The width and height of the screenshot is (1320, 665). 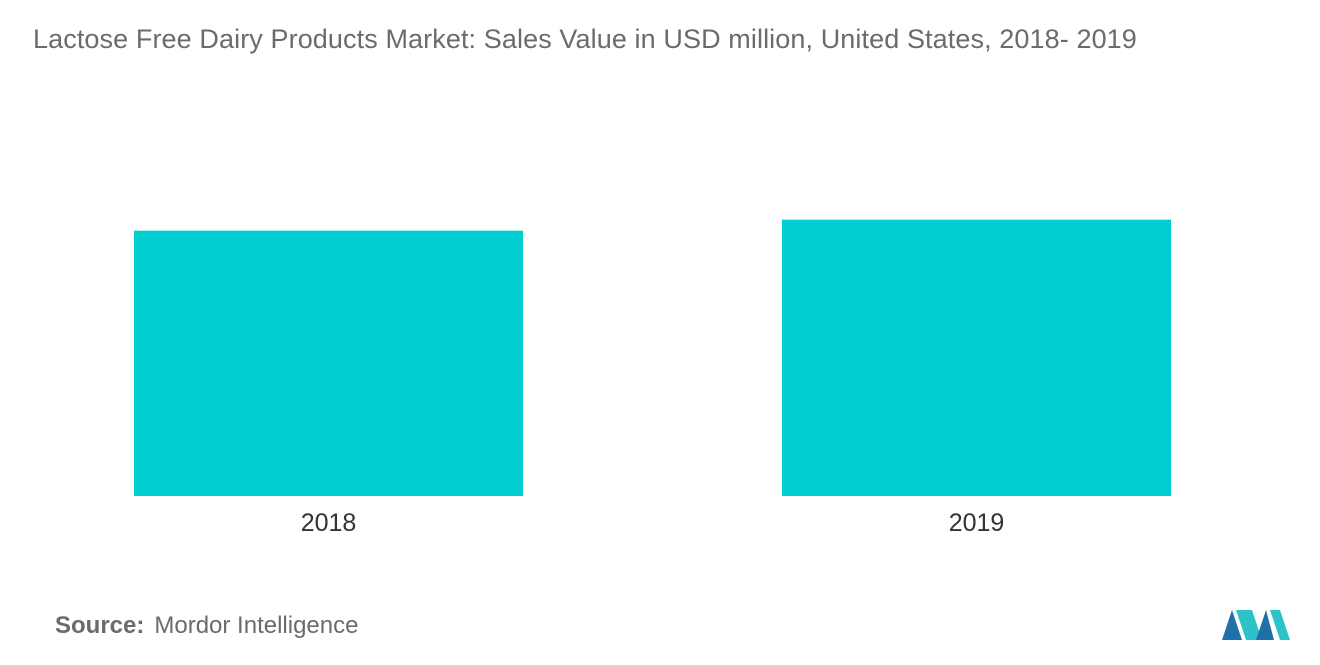 What do you see at coordinates (256, 625) in the screenshot?
I see `source-value: Mordor Intelligence` at bounding box center [256, 625].